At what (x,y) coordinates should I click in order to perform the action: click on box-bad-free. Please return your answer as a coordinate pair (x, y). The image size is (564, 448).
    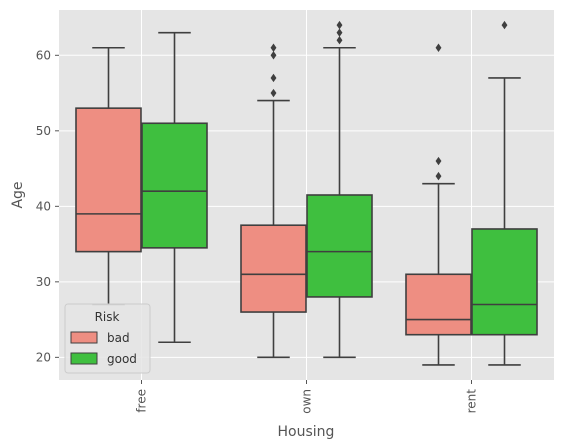
    Looking at the image, I should click on (108, 176).